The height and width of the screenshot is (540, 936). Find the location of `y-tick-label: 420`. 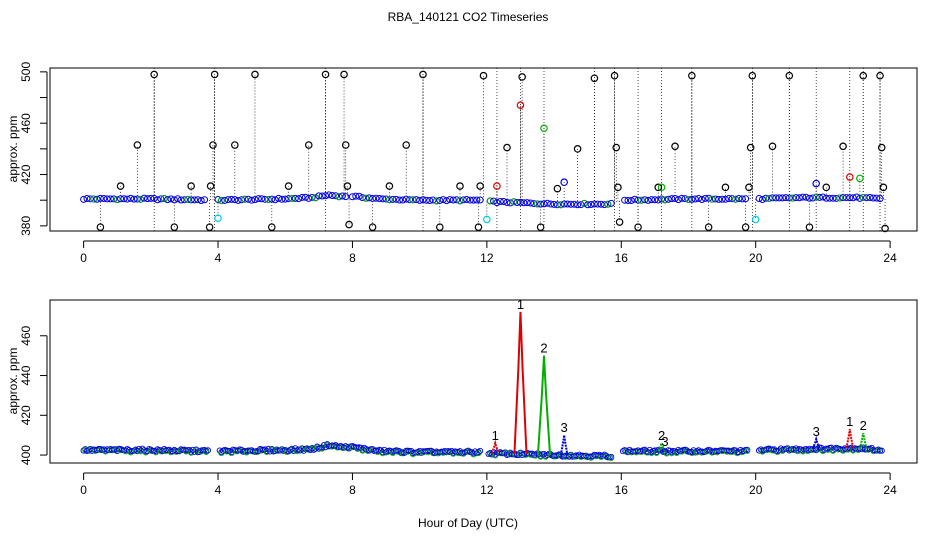

y-tick-label: 420 is located at coordinates (26, 415).